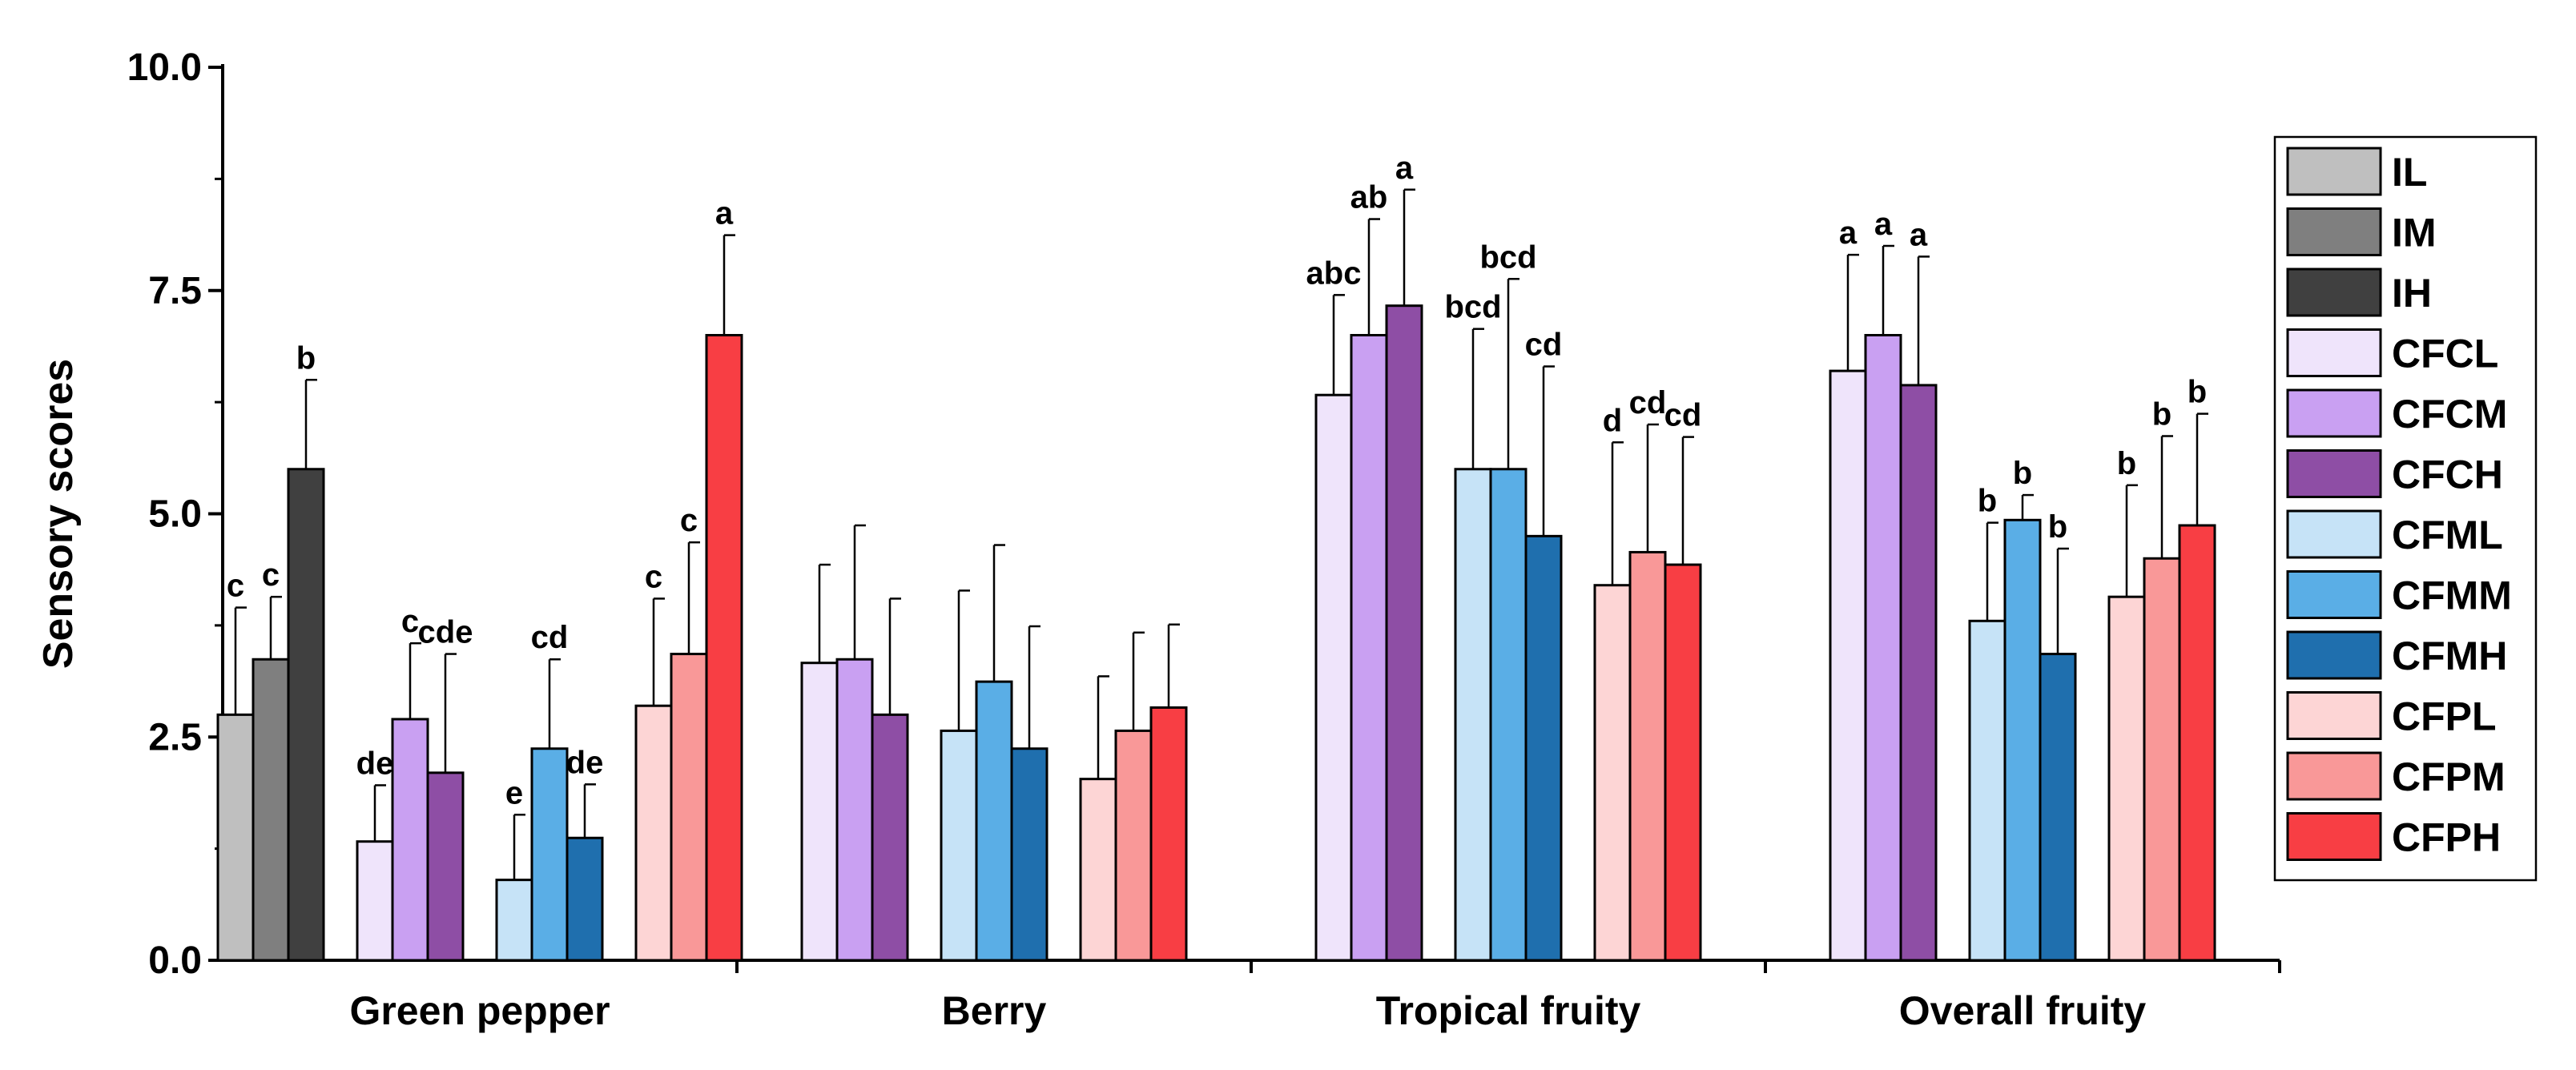 The width and height of the screenshot is (2576, 1070). What do you see at coordinates (480, 1011) in the screenshot?
I see `category-label: Green pepper` at bounding box center [480, 1011].